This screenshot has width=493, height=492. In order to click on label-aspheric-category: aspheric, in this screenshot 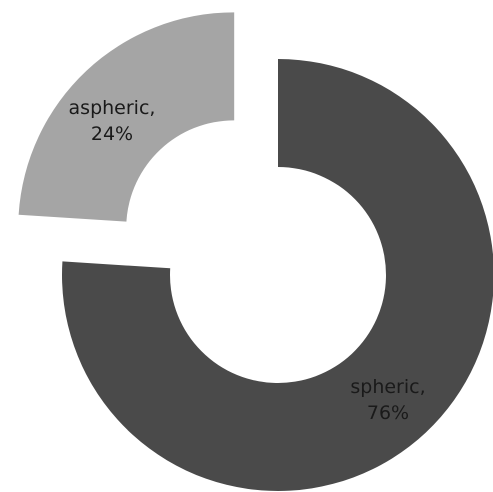, I will do `click(112, 108)`.